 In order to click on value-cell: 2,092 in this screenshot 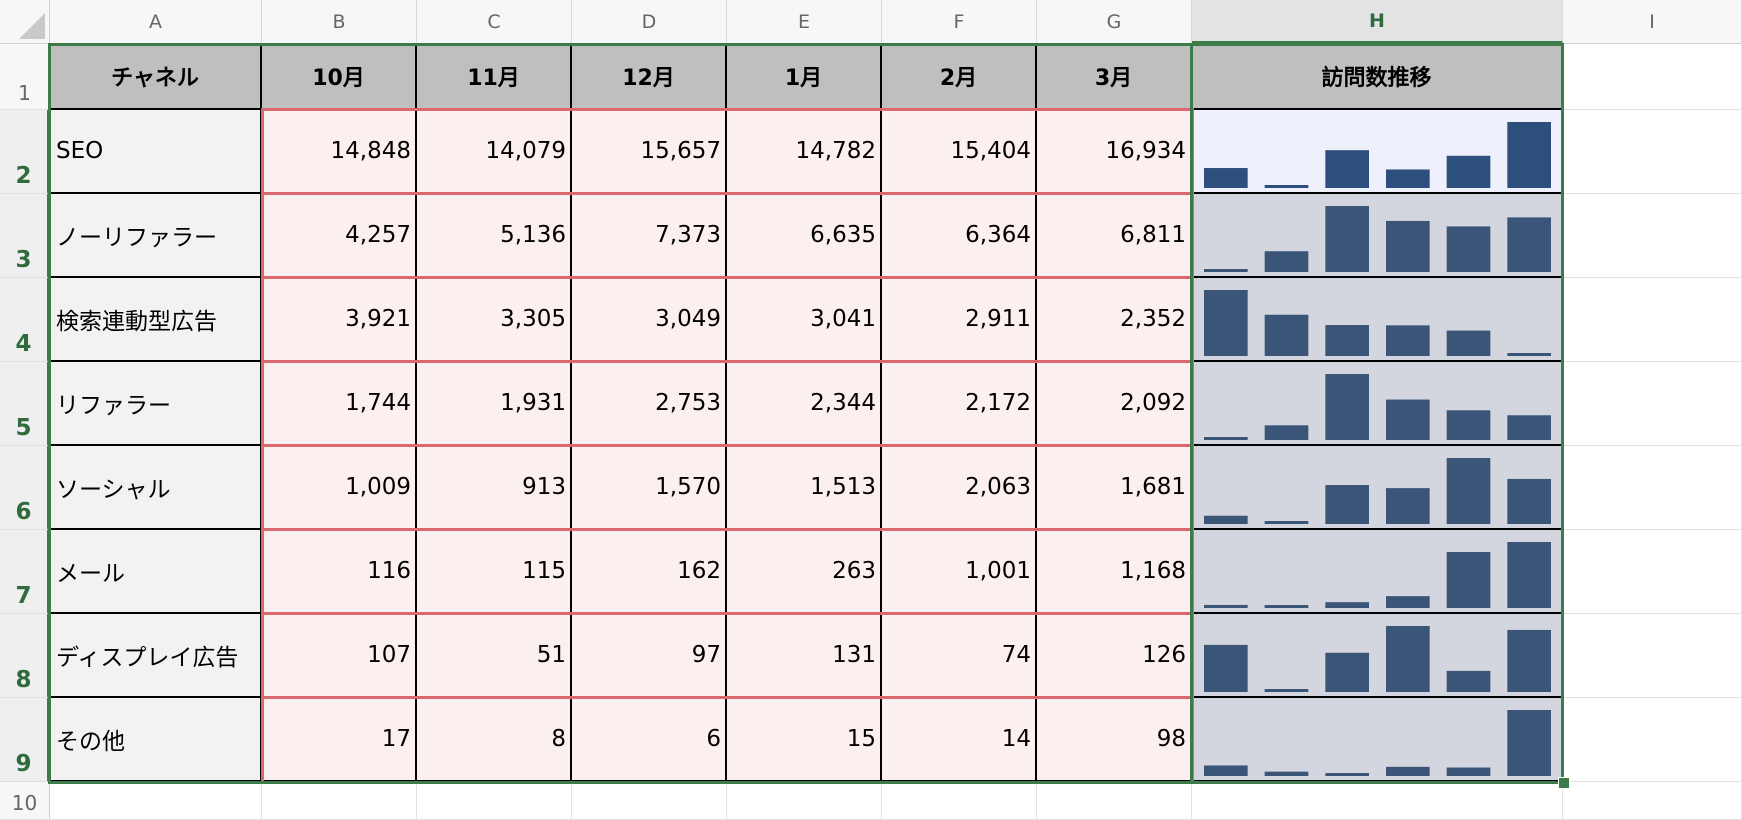, I will do `click(1114, 404)`.